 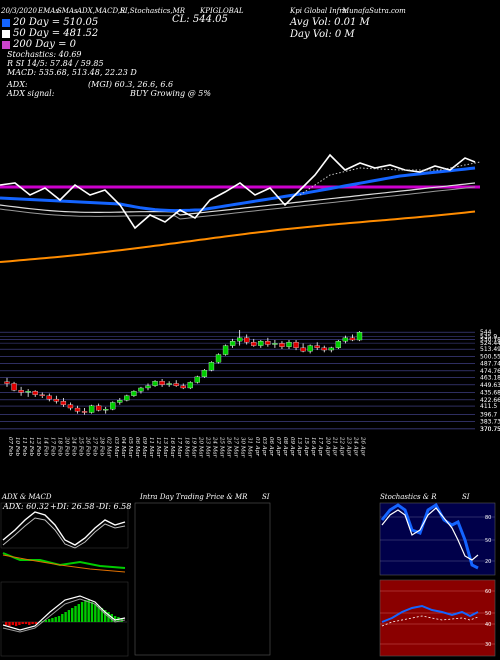 What do you see at coordinates (88, 446) in the screenshot?
I see `date-label: 26 Feb` at bounding box center [88, 446].